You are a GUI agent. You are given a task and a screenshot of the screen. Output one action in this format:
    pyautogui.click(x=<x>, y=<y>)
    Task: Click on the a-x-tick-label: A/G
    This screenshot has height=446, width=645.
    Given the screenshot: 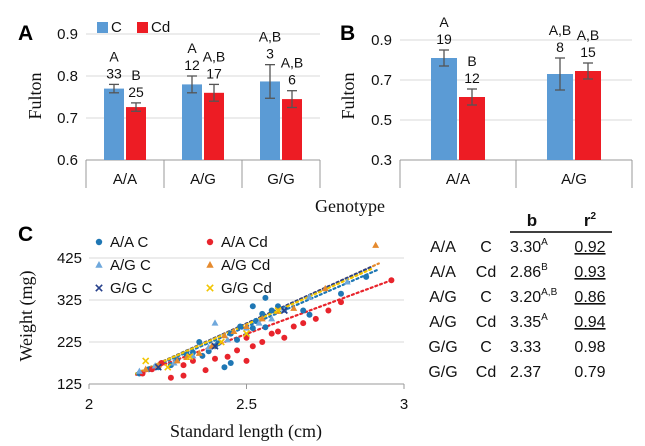 What is the action you would take?
    pyautogui.click(x=203, y=179)
    